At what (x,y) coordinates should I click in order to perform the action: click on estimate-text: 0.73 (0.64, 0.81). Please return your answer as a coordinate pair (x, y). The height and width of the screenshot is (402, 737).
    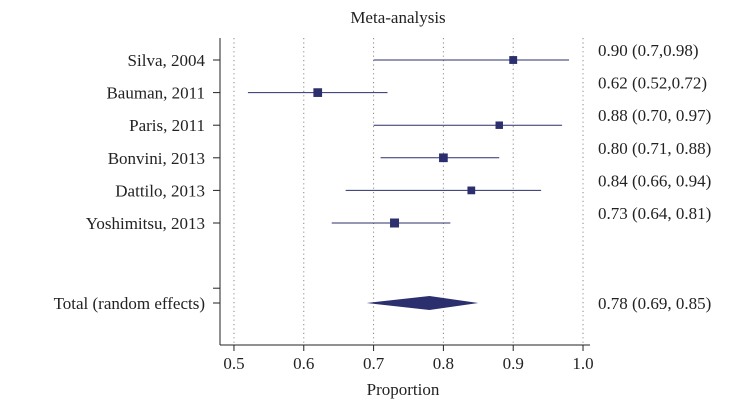
    Looking at the image, I should click on (654, 213).